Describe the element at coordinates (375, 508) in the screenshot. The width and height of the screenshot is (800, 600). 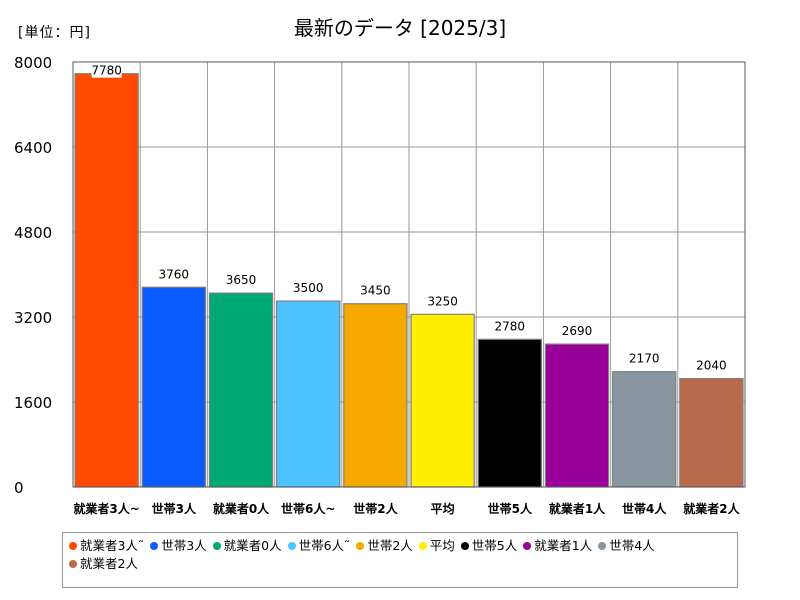
I see `x-tick-label-4: 世帯2人` at that location.